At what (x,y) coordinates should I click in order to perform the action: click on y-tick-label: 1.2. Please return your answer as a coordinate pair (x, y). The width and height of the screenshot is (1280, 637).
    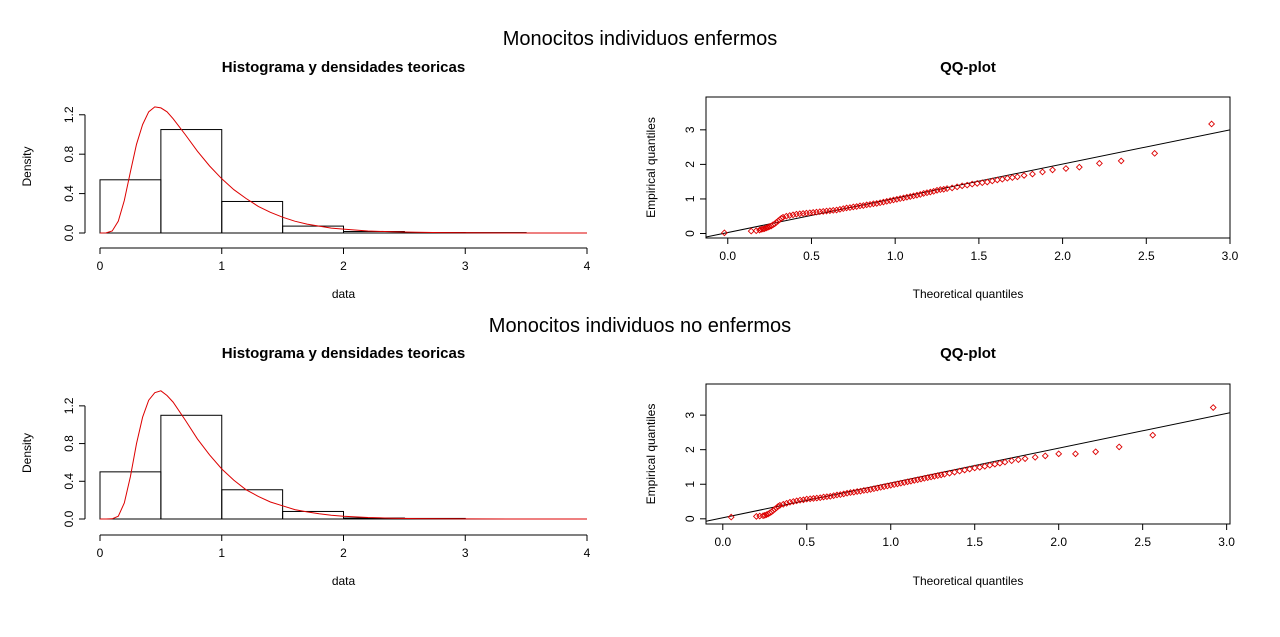
    Looking at the image, I should click on (69, 114).